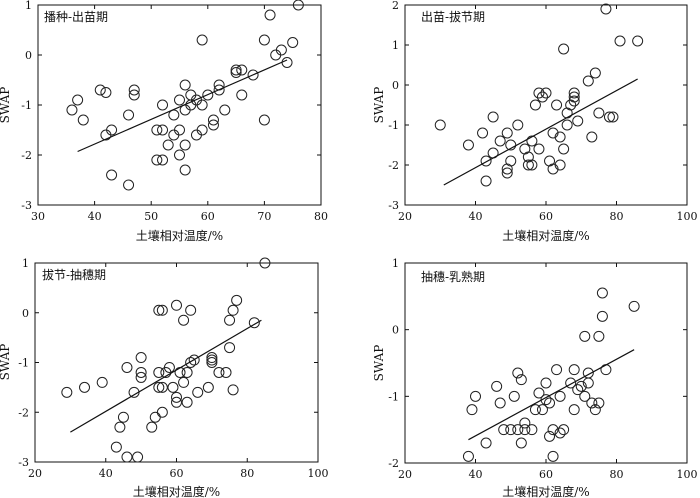 The width and height of the screenshot is (700, 498). Describe the element at coordinates (545, 235) in the screenshot. I see `x-axis-label: 土壤相对温度/%` at that location.